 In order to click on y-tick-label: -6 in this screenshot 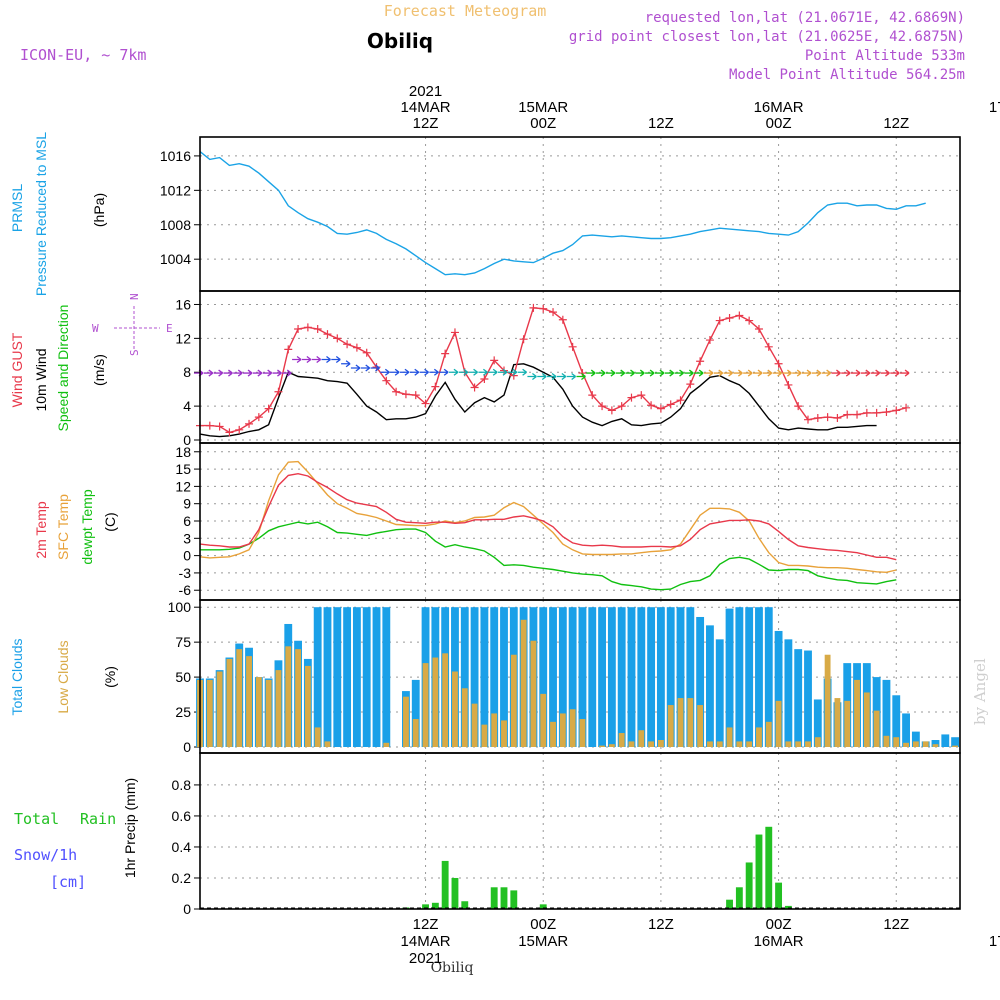, I will do `click(185, 590)`.